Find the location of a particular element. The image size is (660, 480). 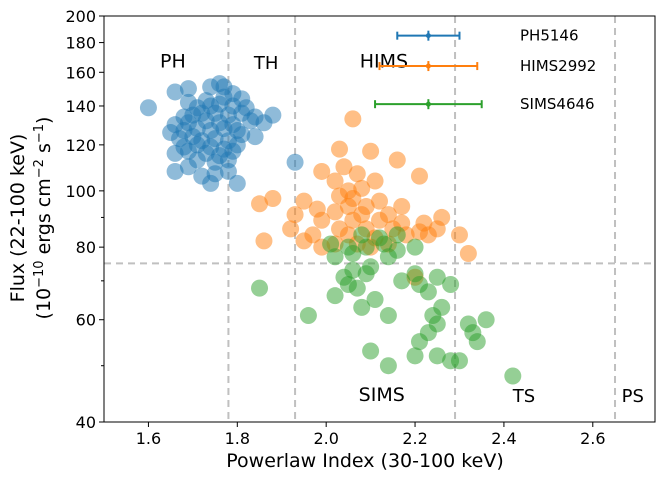

x-tick-label: 2.2 is located at coordinates (414, 438).